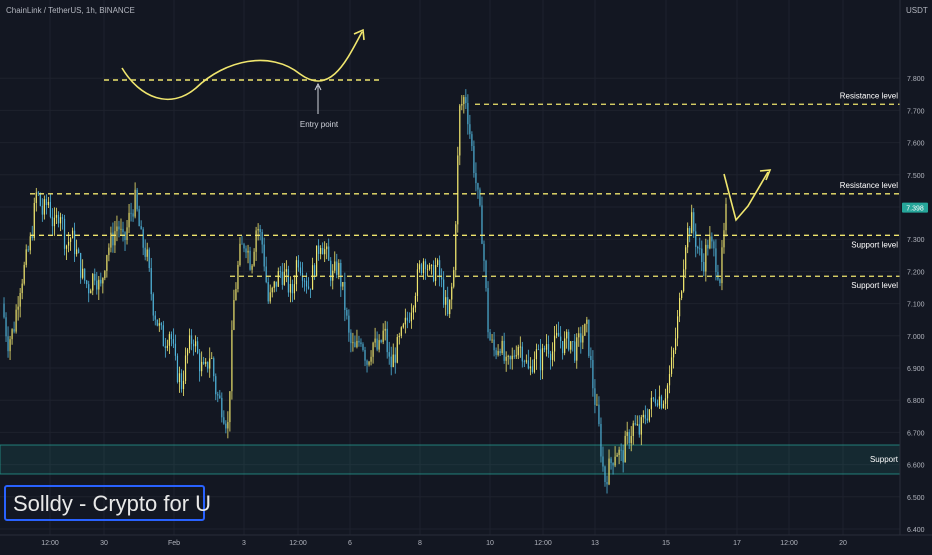 The width and height of the screenshot is (932, 555). Describe the element at coordinates (915, 209) in the screenshot. I see `current-price-text: 7.398` at that location.